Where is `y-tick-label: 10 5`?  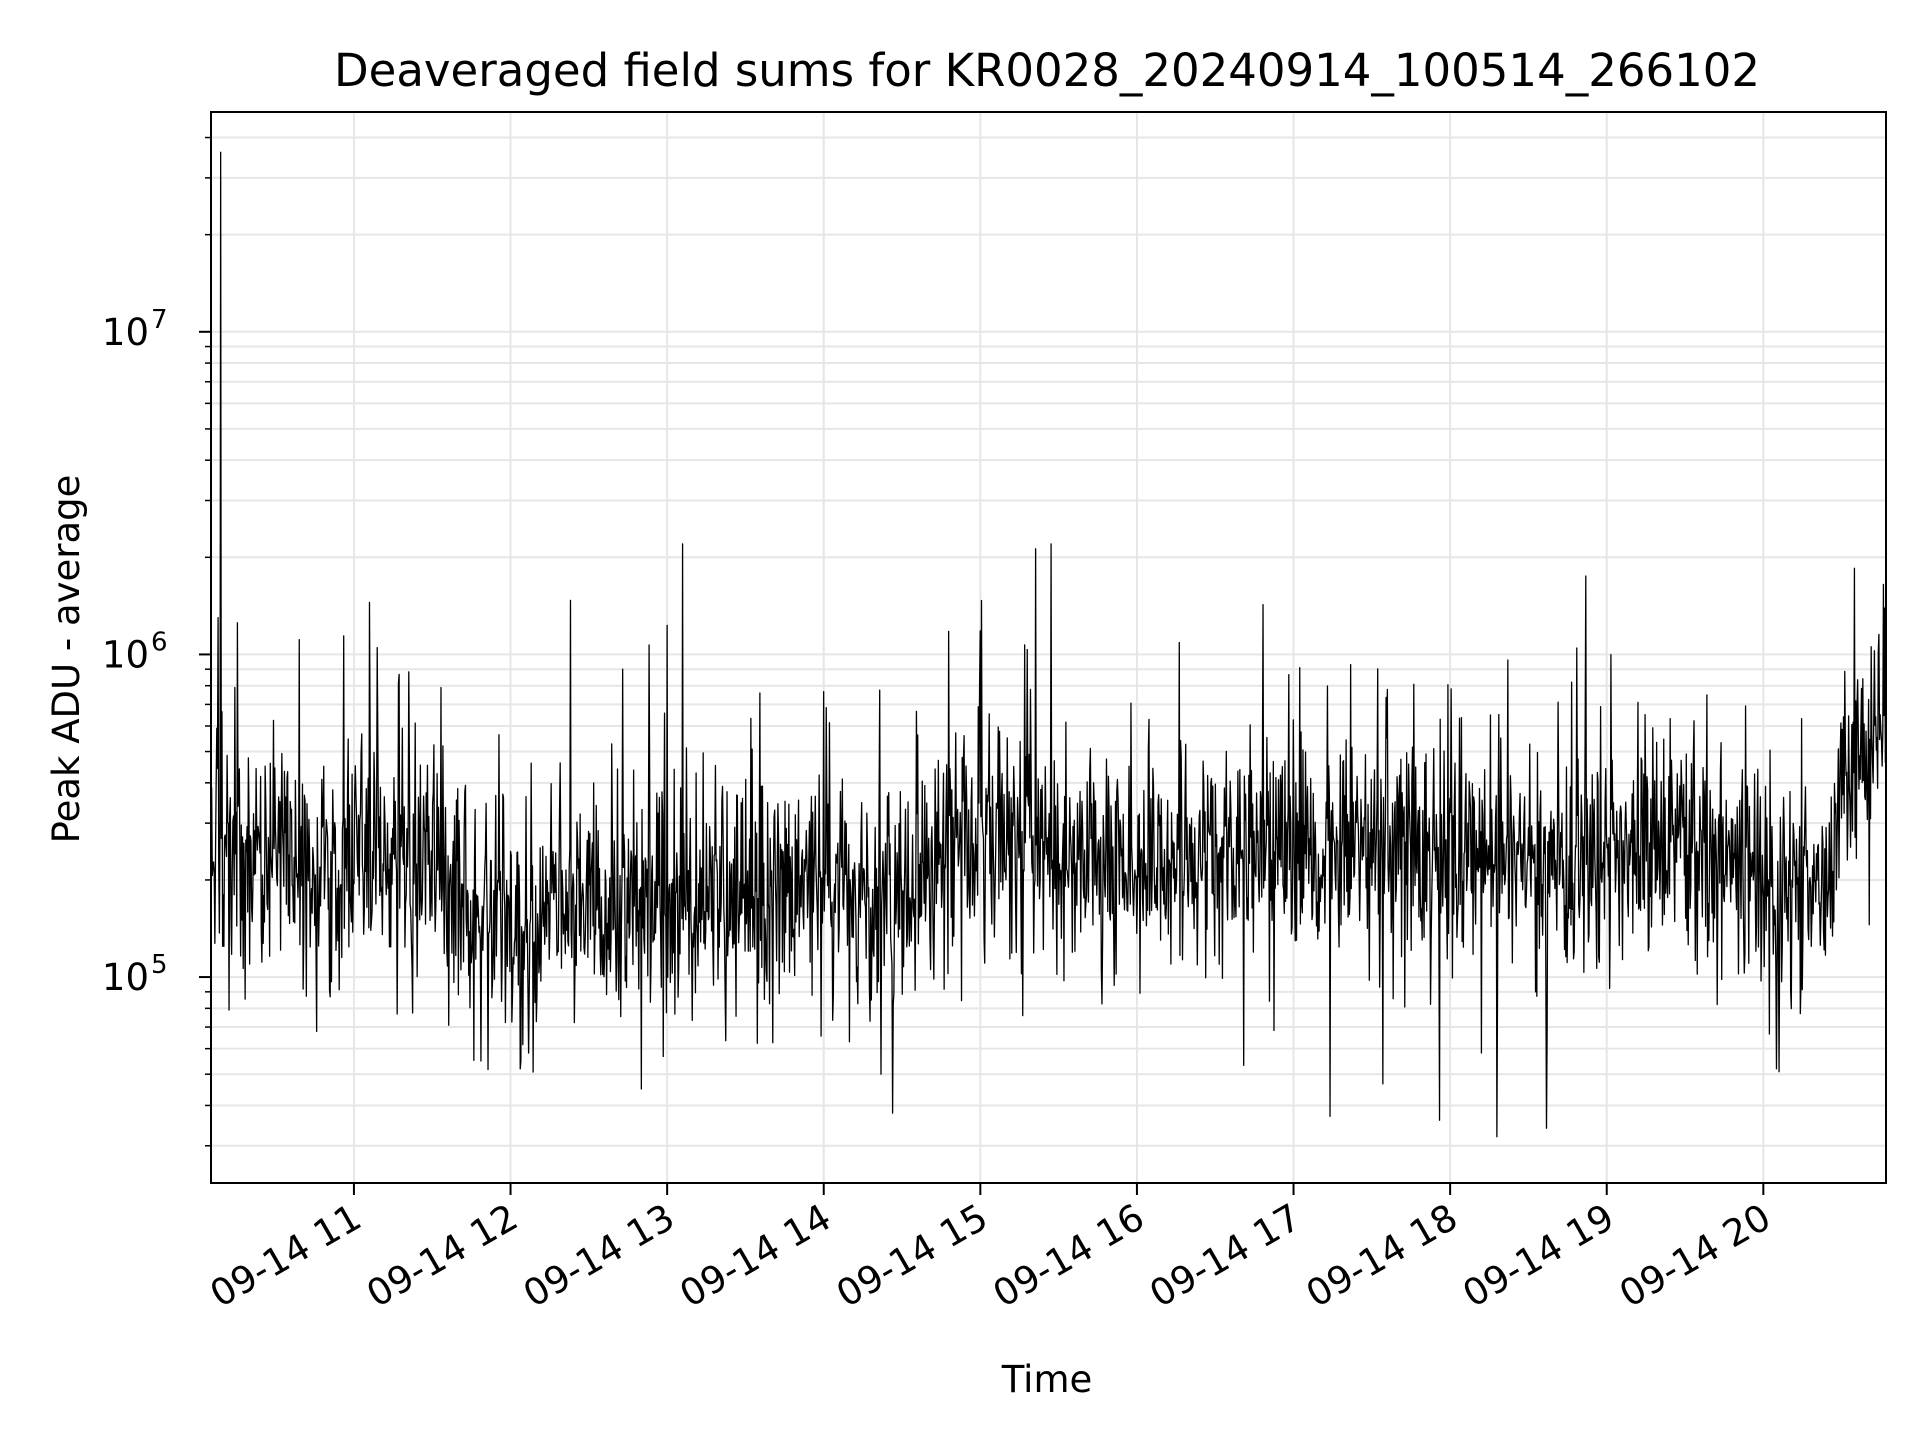 y-tick-label: 10 5 is located at coordinates (135, 974).